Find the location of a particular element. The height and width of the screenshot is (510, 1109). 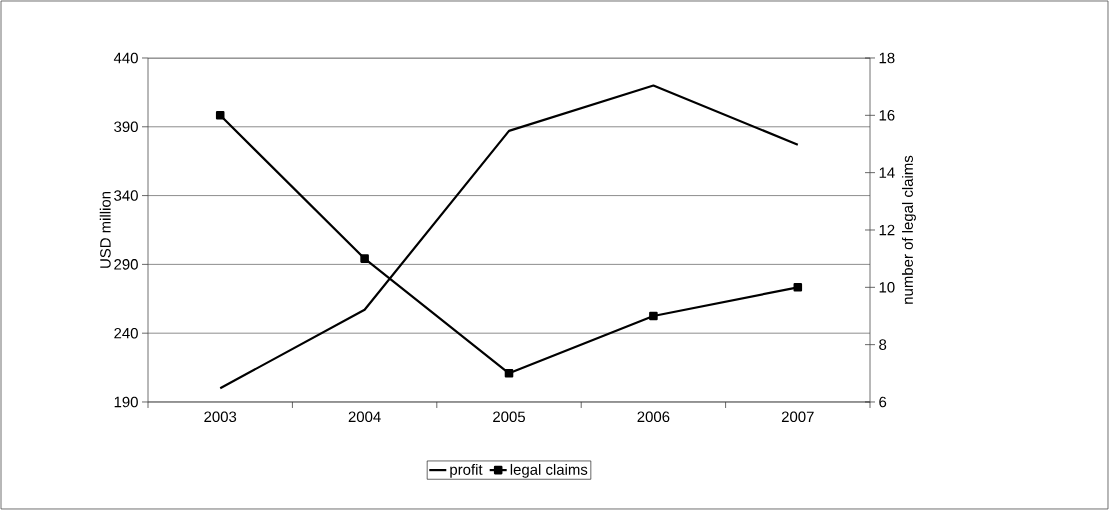

y2-tick-label: 12 is located at coordinates (887, 230).